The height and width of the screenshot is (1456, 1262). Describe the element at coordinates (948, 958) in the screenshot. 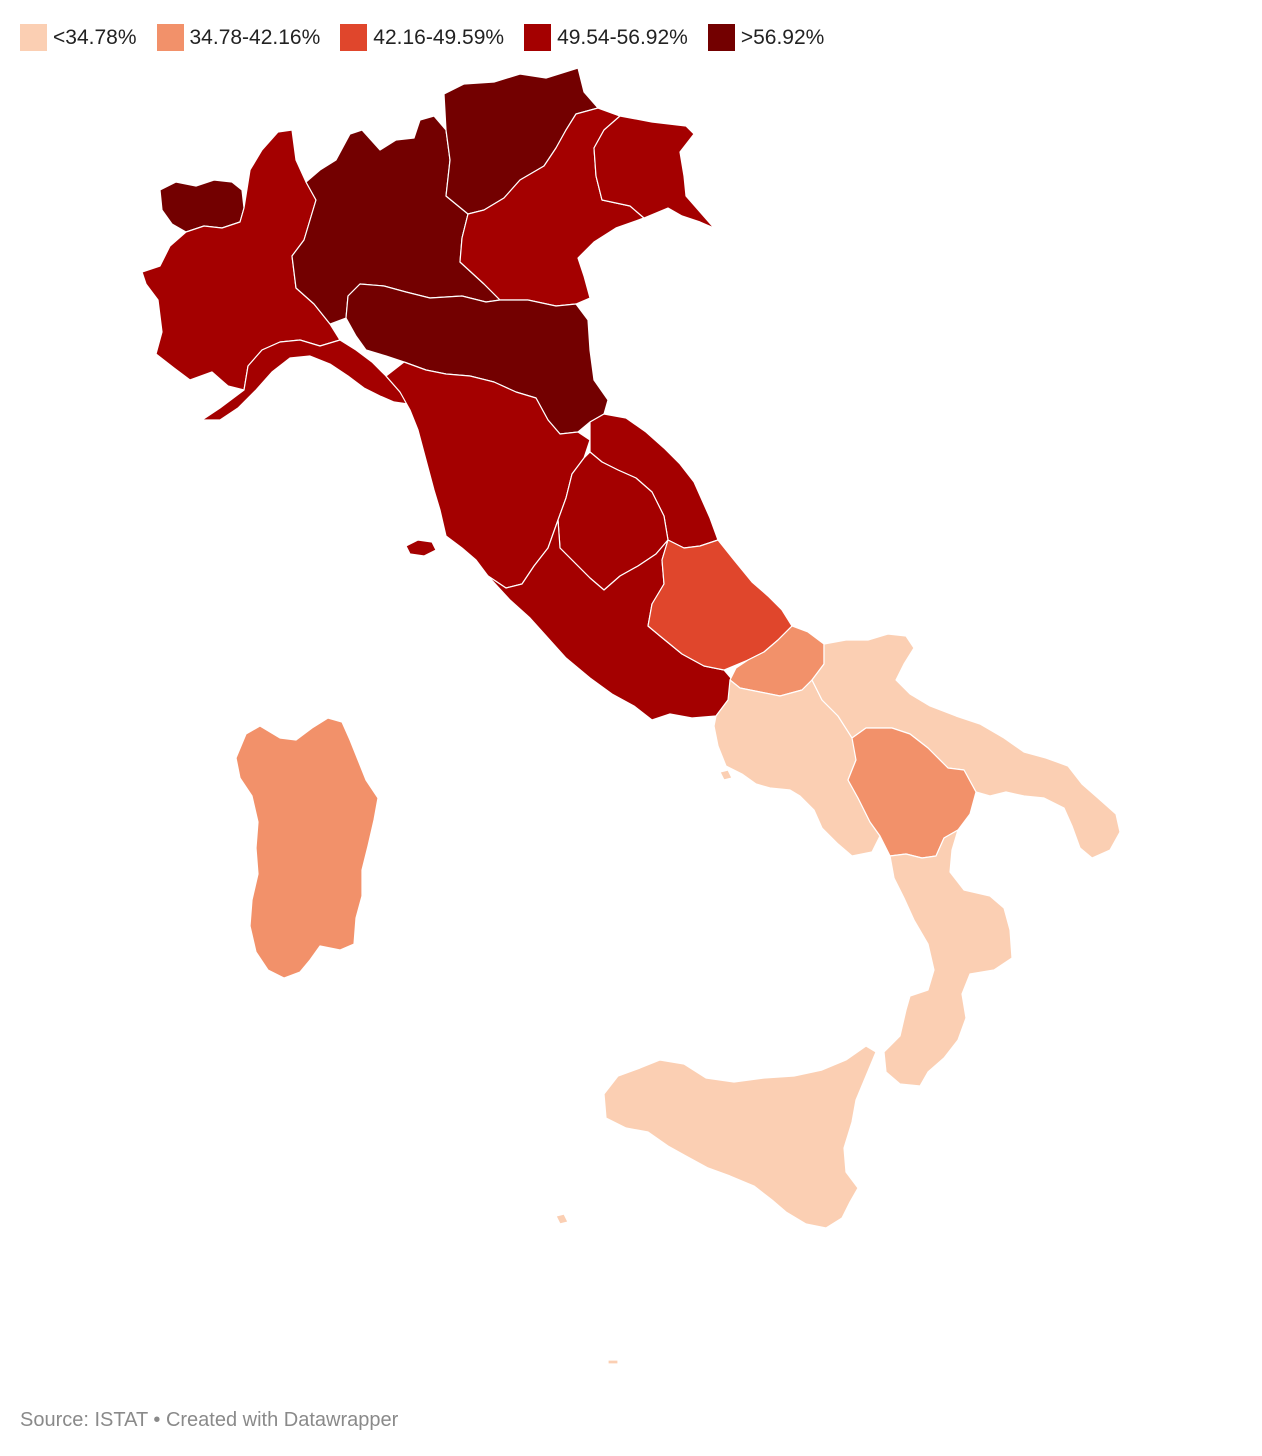

I see `region-calabria` at that location.